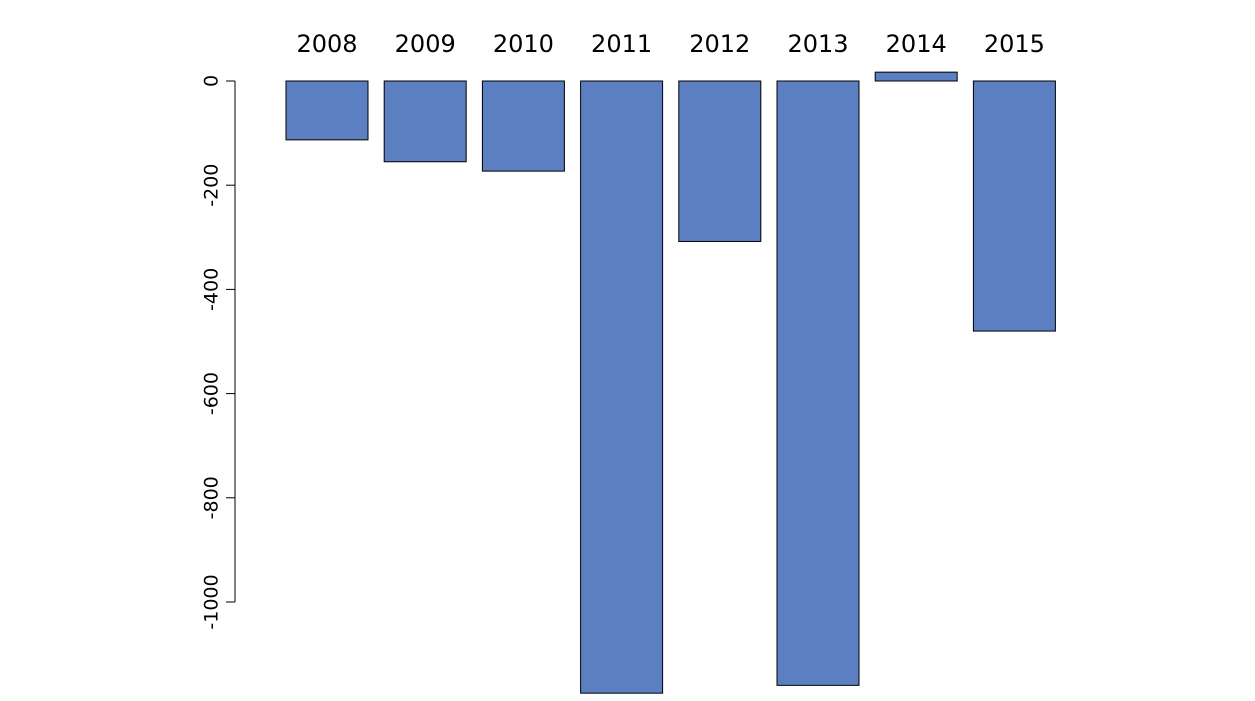 The height and width of the screenshot is (701, 1255). I want to click on y-tick-label: -600, so click(212, 393).